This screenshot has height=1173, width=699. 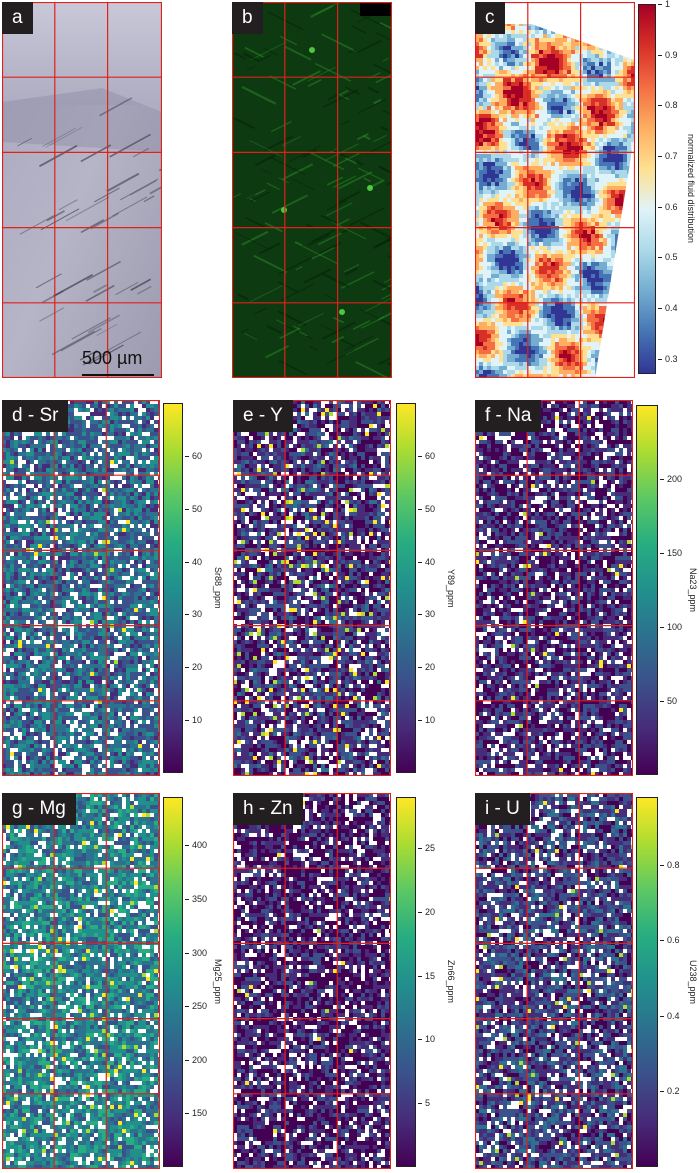 What do you see at coordinates (693, 982) in the screenshot?
I see `colorbar-title: U238_ppm` at bounding box center [693, 982].